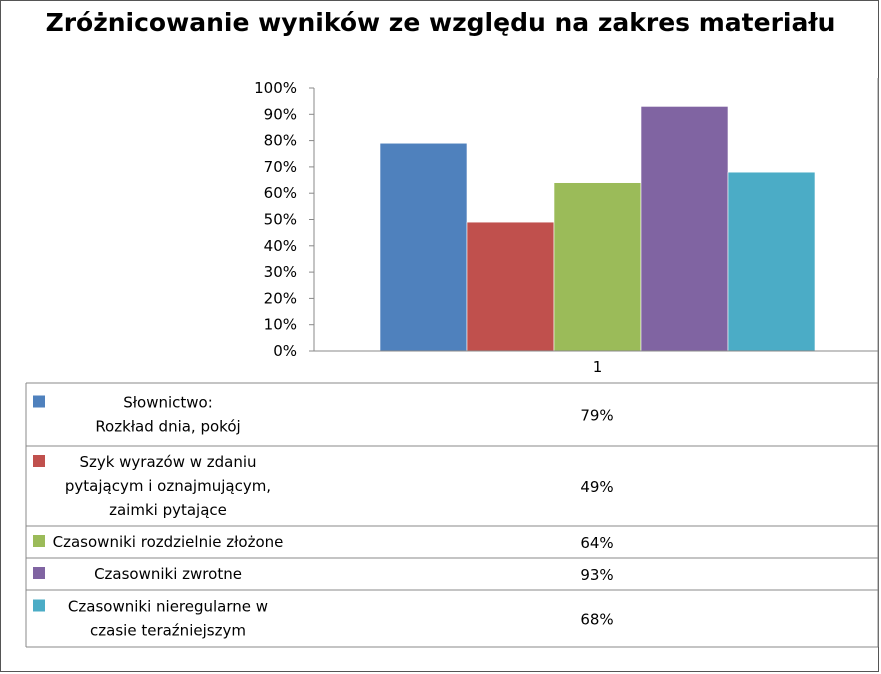 The width and height of the screenshot is (881, 674). Describe the element at coordinates (280, 167) in the screenshot. I see `y-tick-label: 70%` at that location.